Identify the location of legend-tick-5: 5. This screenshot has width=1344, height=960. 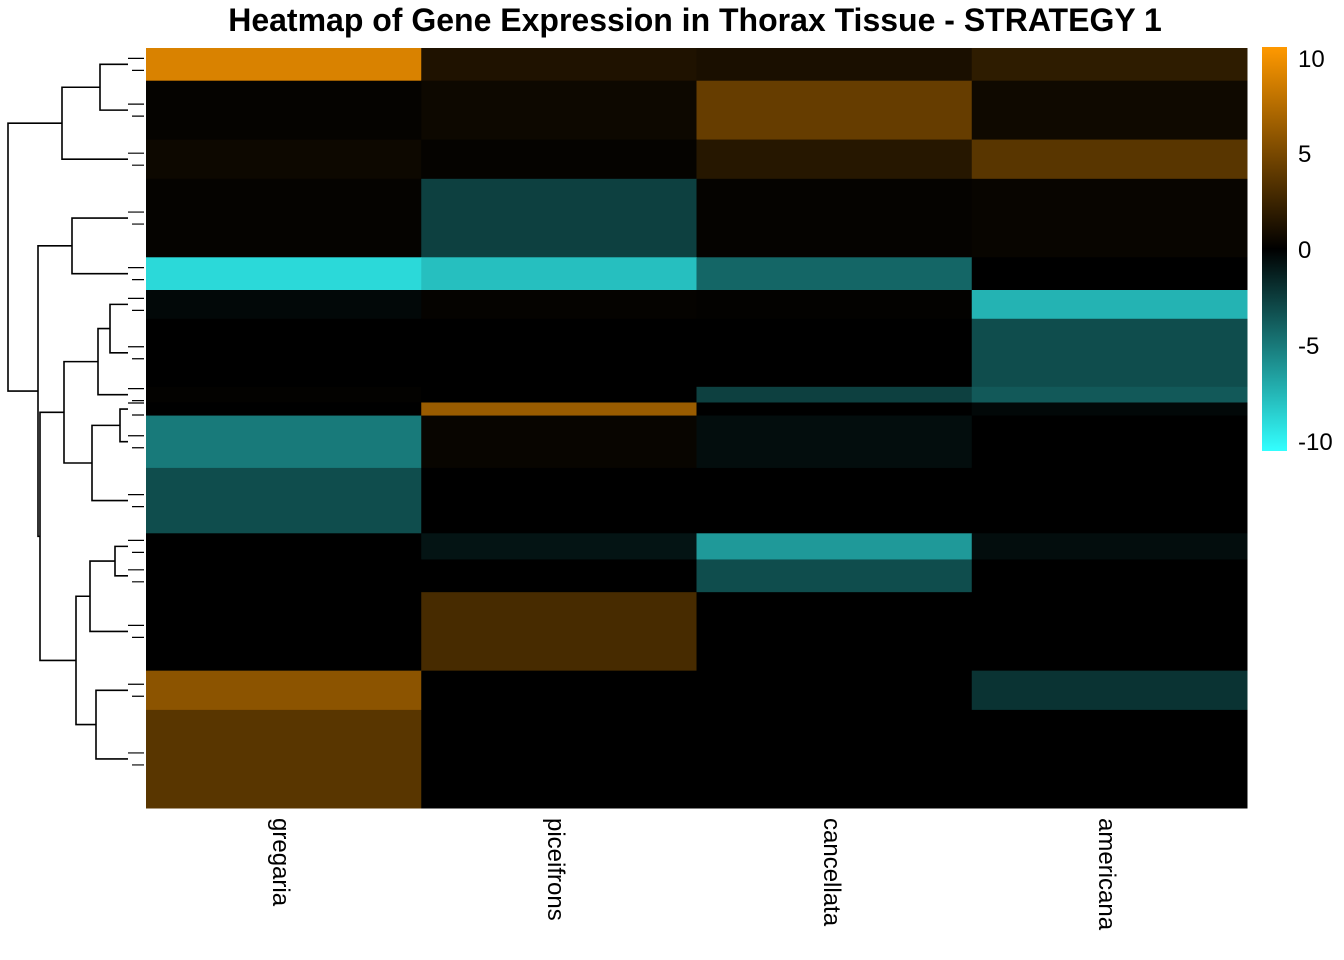
(1305, 154).